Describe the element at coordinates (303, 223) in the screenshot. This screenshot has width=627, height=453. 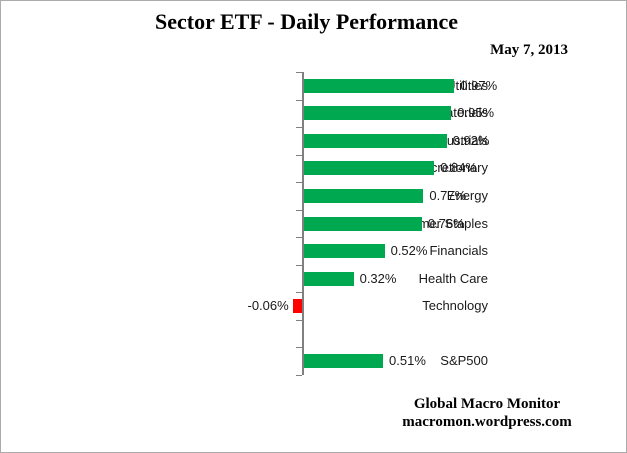
I see `category-axis-line` at that location.